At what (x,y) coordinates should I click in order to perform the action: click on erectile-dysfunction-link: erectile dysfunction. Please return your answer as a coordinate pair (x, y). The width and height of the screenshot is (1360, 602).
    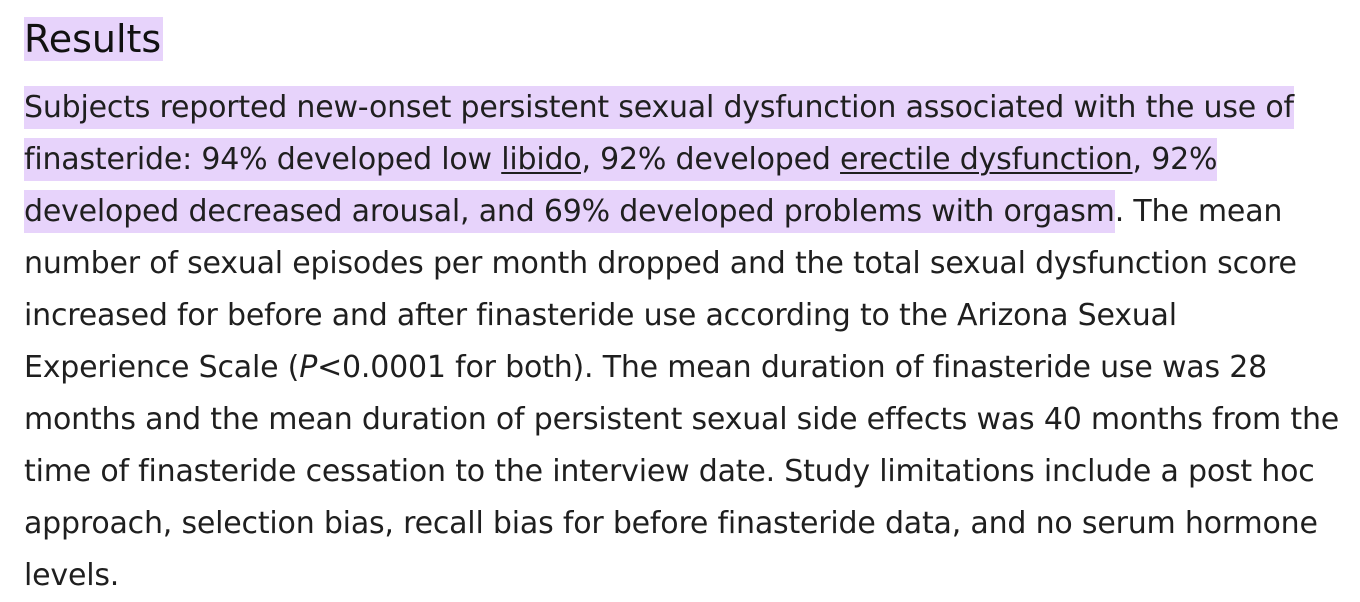
    Looking at the image, I should click on (986, 159).